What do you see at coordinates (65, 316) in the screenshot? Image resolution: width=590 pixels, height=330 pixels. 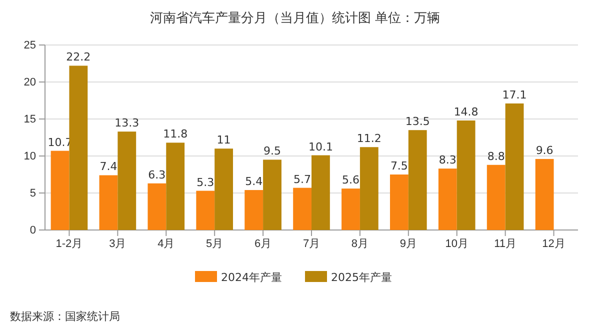 I see `source-note: 数据来源：国家统计局` at bounding box center [65, 316].